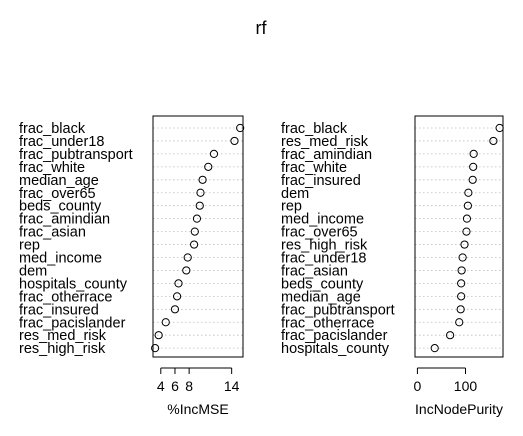 The image size is (523, 436). I want to click on x-axis-label: IncNodePurity, so click(459, 409).